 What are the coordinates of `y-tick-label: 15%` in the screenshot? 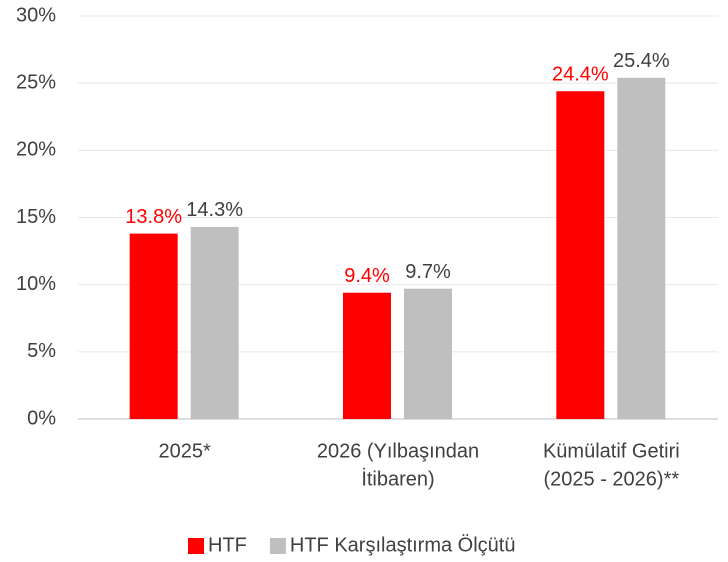 It's located at (36, 217).